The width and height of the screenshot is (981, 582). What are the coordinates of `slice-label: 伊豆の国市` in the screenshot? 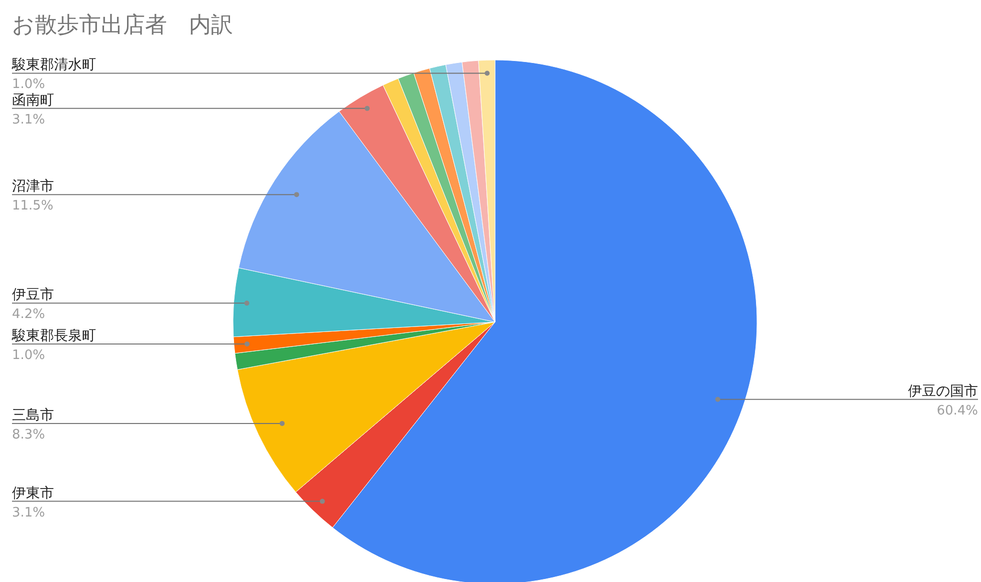 It's located at (943, 391).